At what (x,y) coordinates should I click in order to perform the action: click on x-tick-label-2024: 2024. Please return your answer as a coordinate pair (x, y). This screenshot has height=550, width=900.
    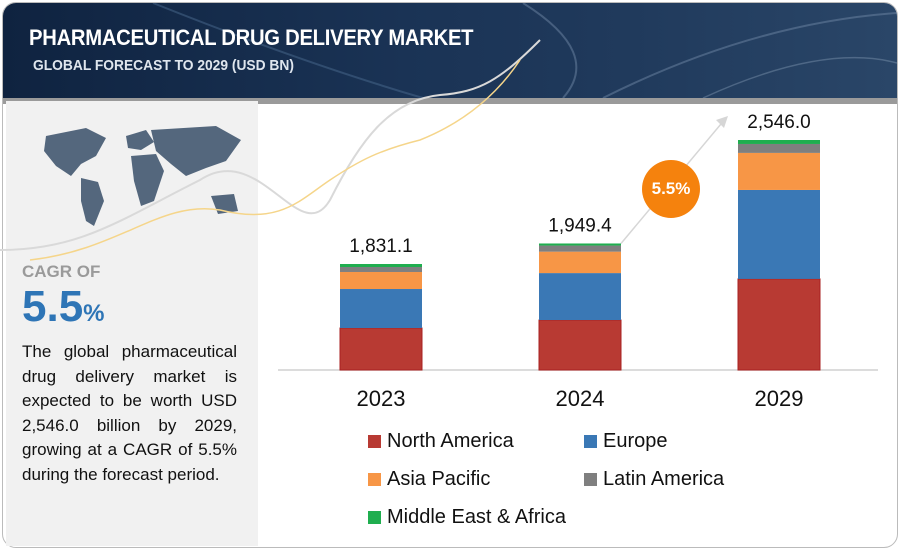
    Looking at the image, I should click on (580, 398).